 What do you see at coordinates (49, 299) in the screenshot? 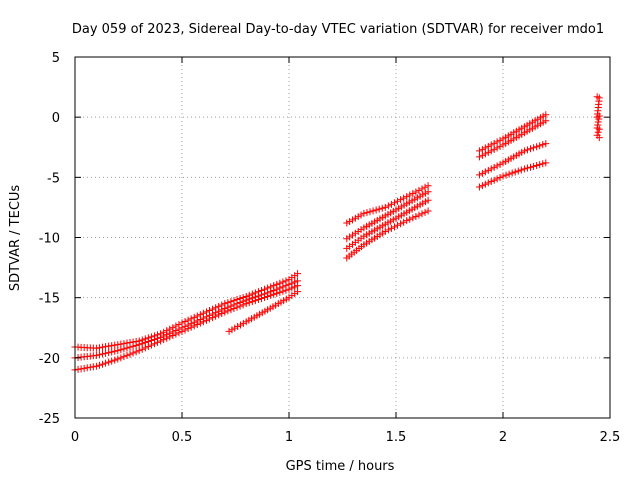
I see `y-tick-label: -15` at bounding box center [49, 299].